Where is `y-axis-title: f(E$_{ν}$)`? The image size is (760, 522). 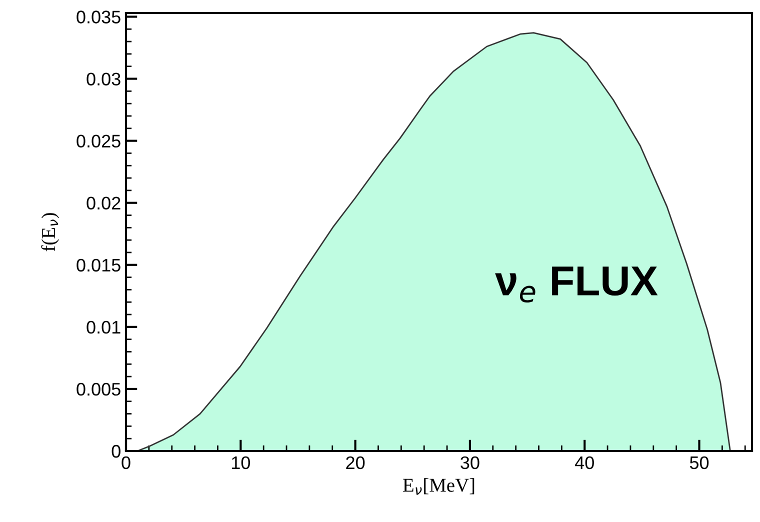
y-axis-title: f(E$_{ν}$) is located at coordinates (50, 232).